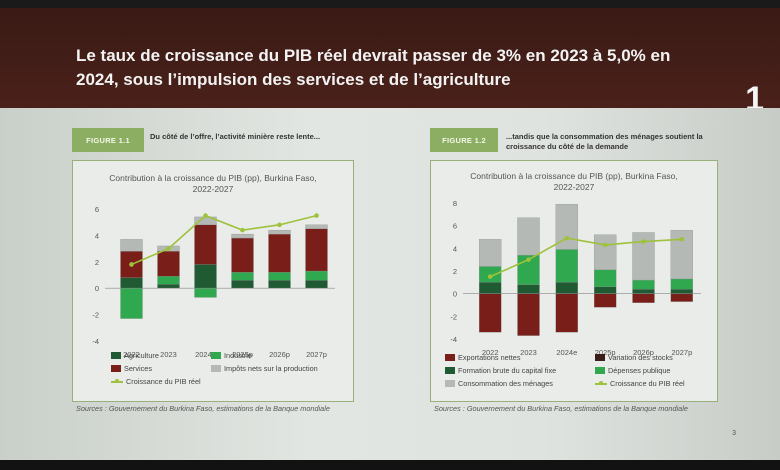  I want to click on legend-label: Croissance du PIB réel, so click(647, 383).